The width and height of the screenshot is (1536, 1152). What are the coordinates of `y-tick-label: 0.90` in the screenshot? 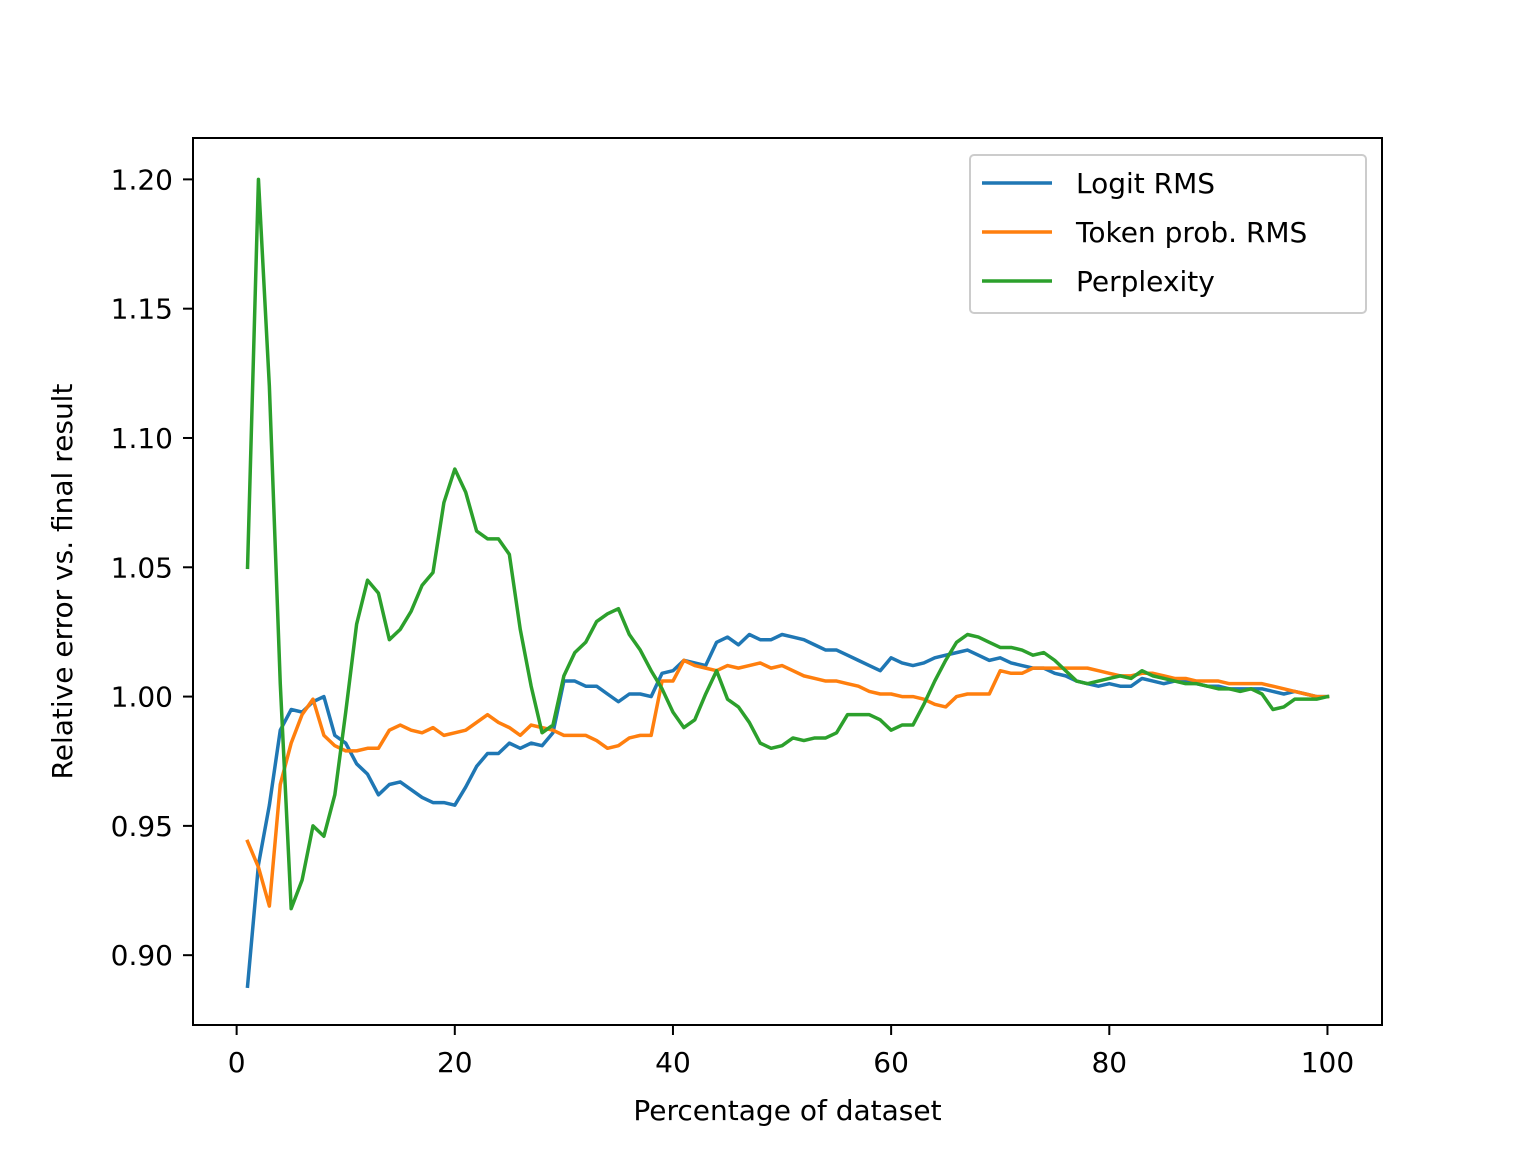 It's located at (142, 955).